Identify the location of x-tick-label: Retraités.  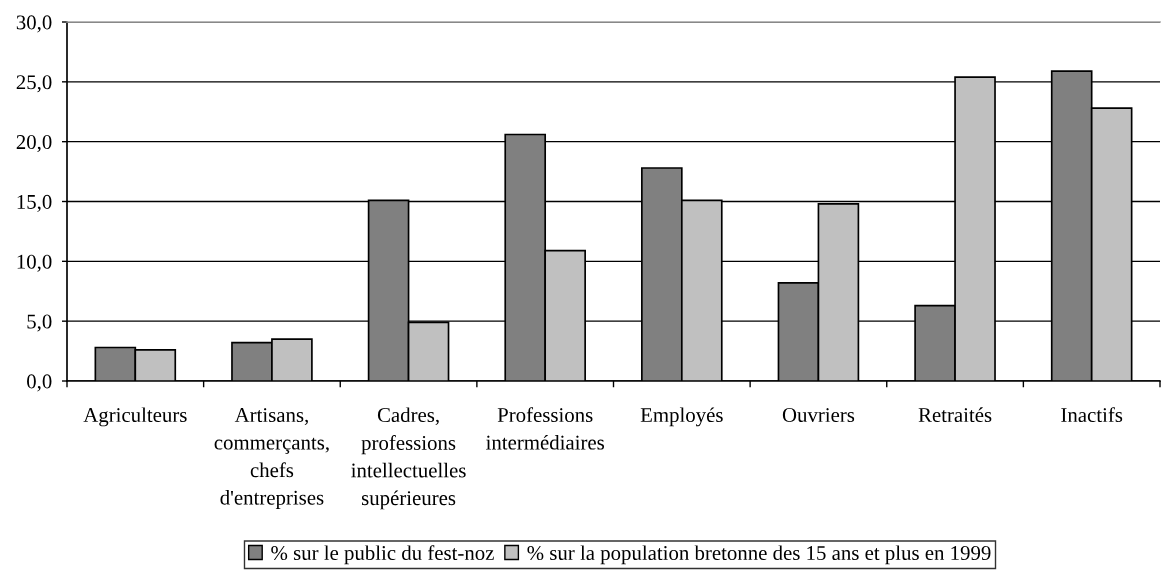
(955, 415).